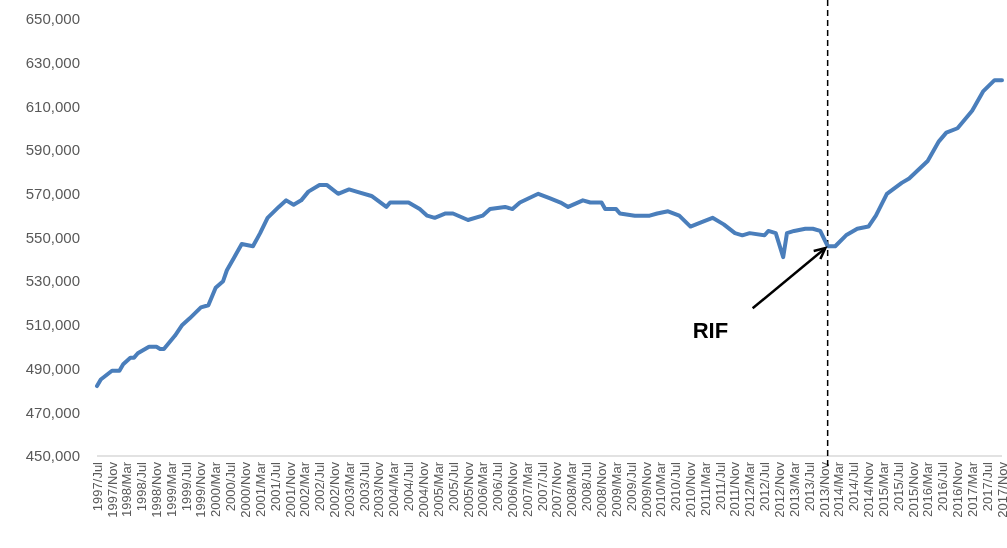 This screenshot has width=1007, height=548. I want to click on x-tick-label: 2002/Mar, so click(305, 489).